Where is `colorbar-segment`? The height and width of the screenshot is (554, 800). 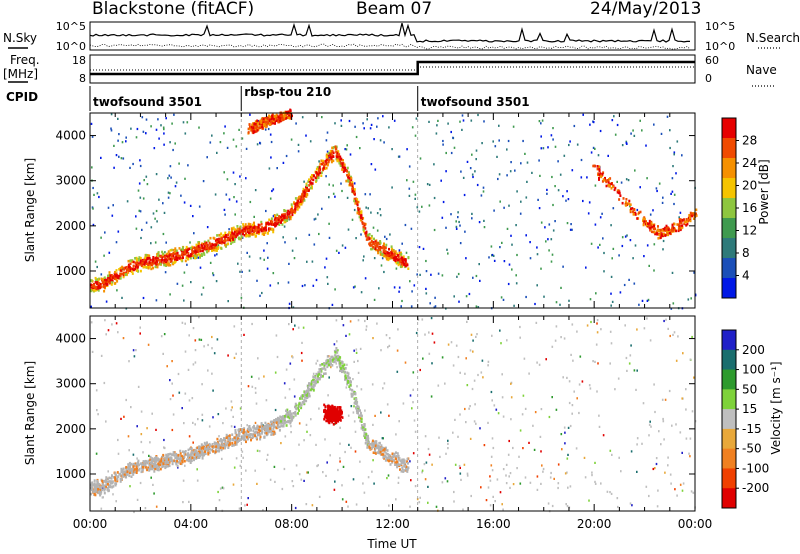
colorbar-segment is located at coordinates (729, 228).